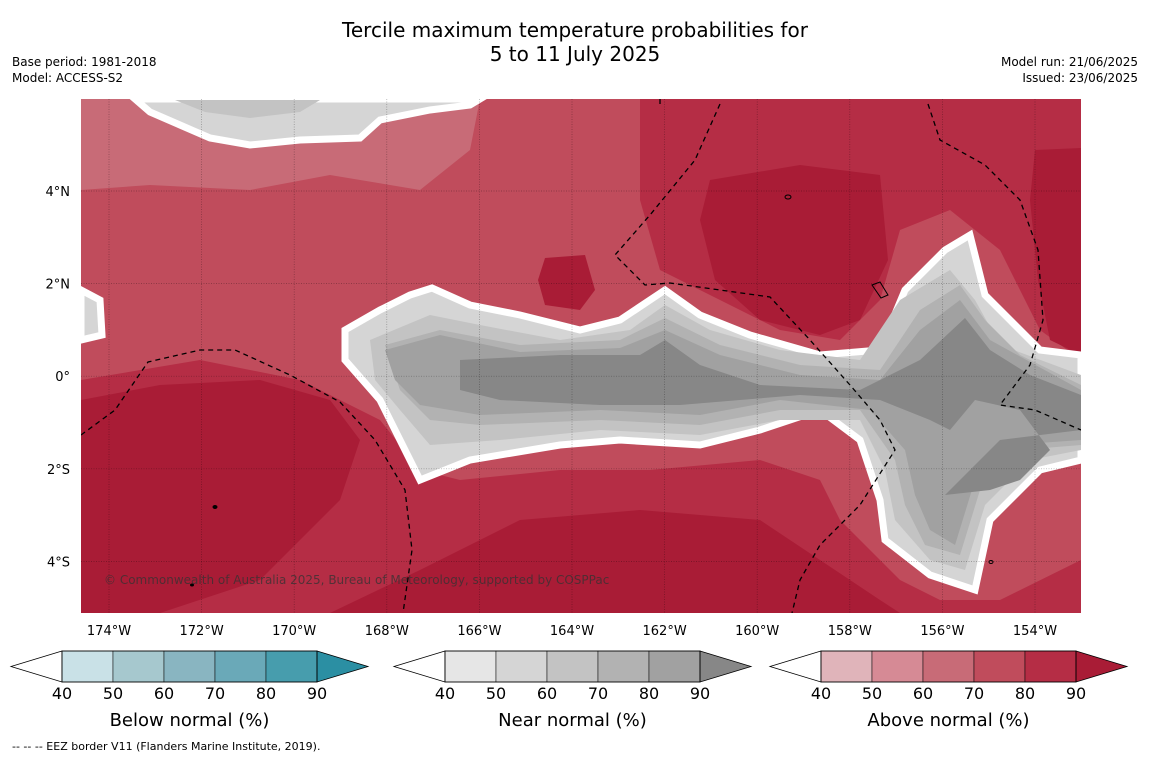 The image size is (1150, 758). I want to click on longitude-label: 174°W, so click(109, 631).